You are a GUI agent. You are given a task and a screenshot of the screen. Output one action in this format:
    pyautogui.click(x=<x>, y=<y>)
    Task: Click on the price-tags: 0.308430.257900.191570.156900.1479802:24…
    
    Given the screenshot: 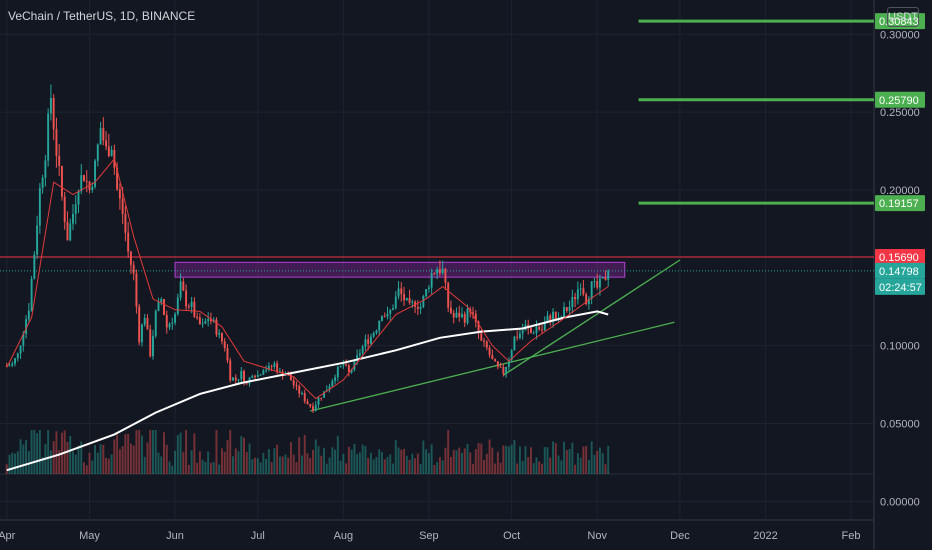 What is the action you would take?
    pyautogui.click(x=900, y=154)
    